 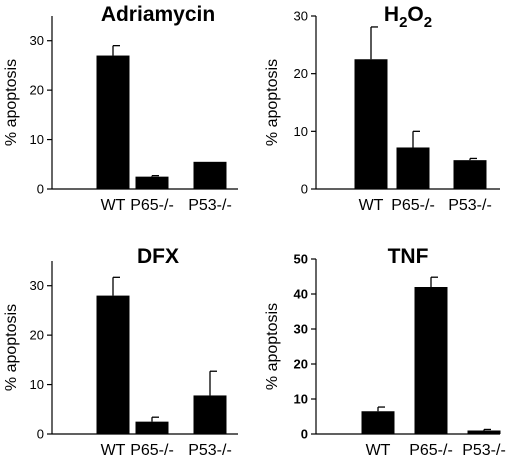 I want to click on chart-title: Adriamycin, so click(x=158, y=14).